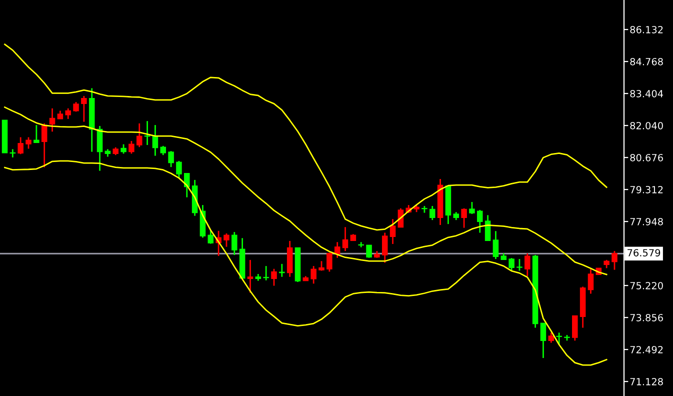  I want to click on ref-line-label: 76.579, so click(644, 252).